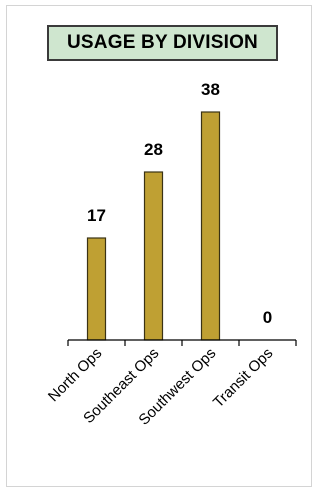 The height and width of the screenshot is (495, 320). What do you see at coordinates (75, 375) in the screenshot?
I see `category-label-north-ops: North Ops` at bounding box center [75, 375].